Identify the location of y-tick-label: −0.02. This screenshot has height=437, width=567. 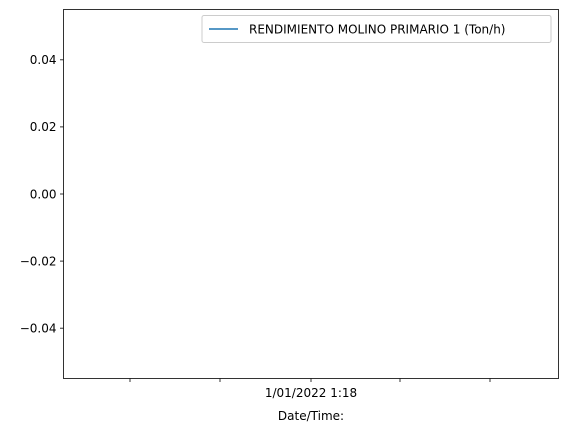
(38, 261).